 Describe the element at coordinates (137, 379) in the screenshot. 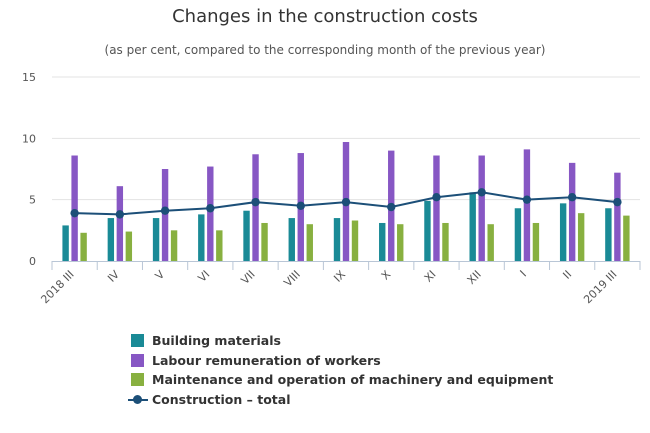

I see `legend-swatch-maintenance` at that location.